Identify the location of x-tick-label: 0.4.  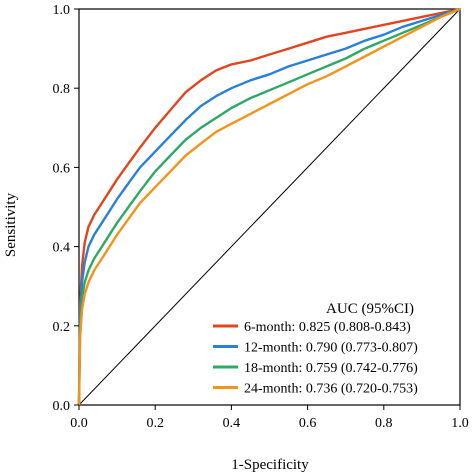
(232, 423).